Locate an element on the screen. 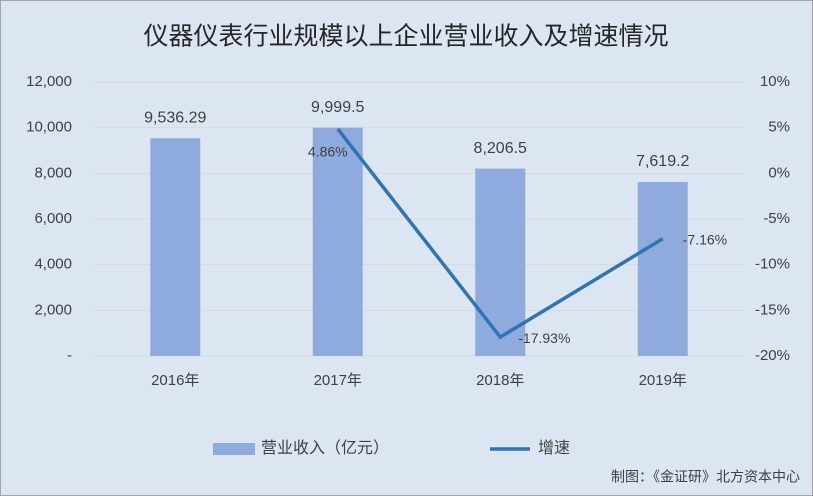 This screenshot has width=813, height=496. x-tick-label: 2019年 is located at coordinates (663, 380).